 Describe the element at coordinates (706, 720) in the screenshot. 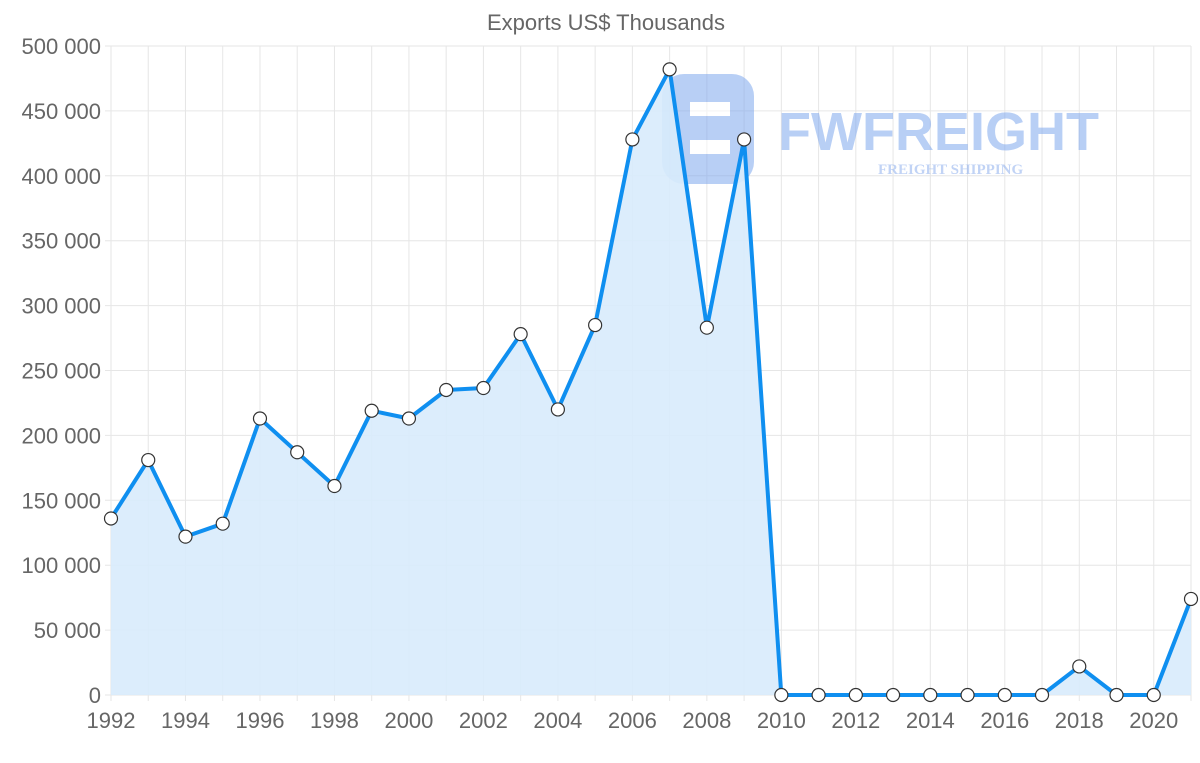

I see `x-tick-label: 2008` at that location.